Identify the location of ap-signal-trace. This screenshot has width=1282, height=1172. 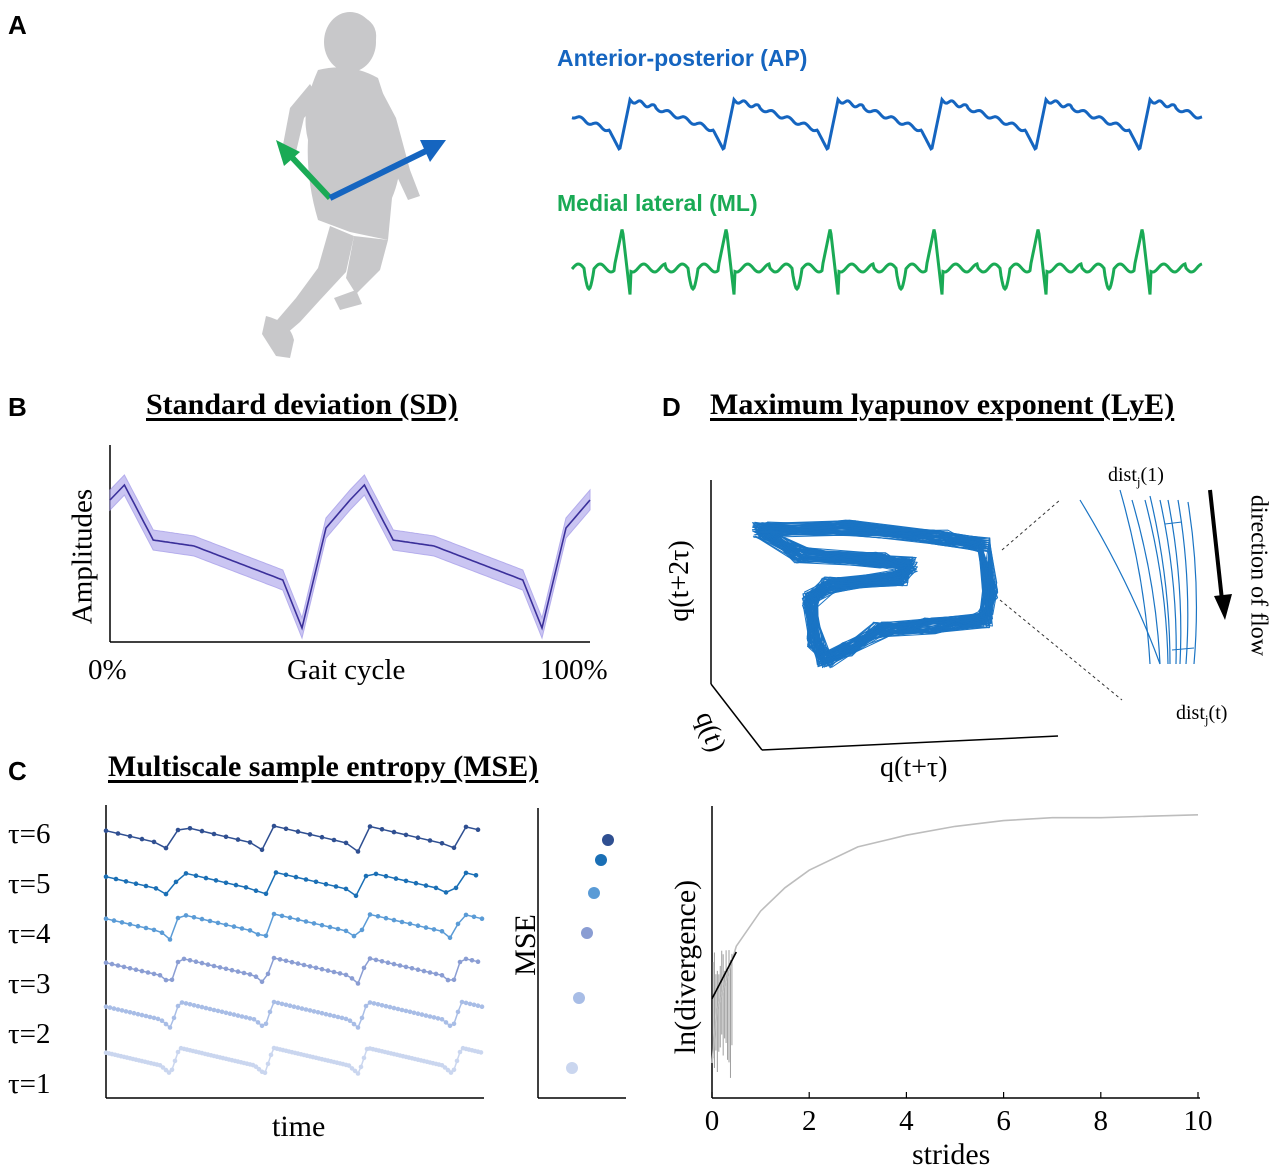
(887, 124).